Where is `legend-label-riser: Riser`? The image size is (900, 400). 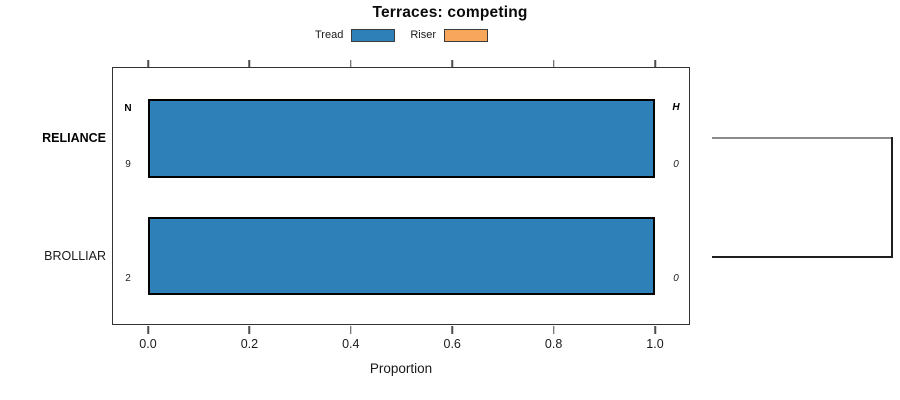
legend-label-riser: Riser is located at coordinates (423, 35).